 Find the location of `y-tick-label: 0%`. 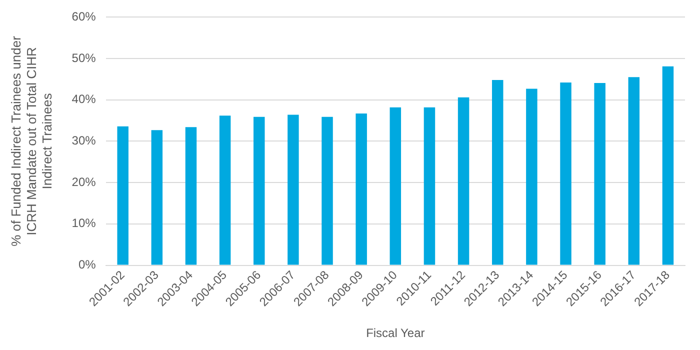

y-tick-label: 0% is located at coordinates (87, 265).